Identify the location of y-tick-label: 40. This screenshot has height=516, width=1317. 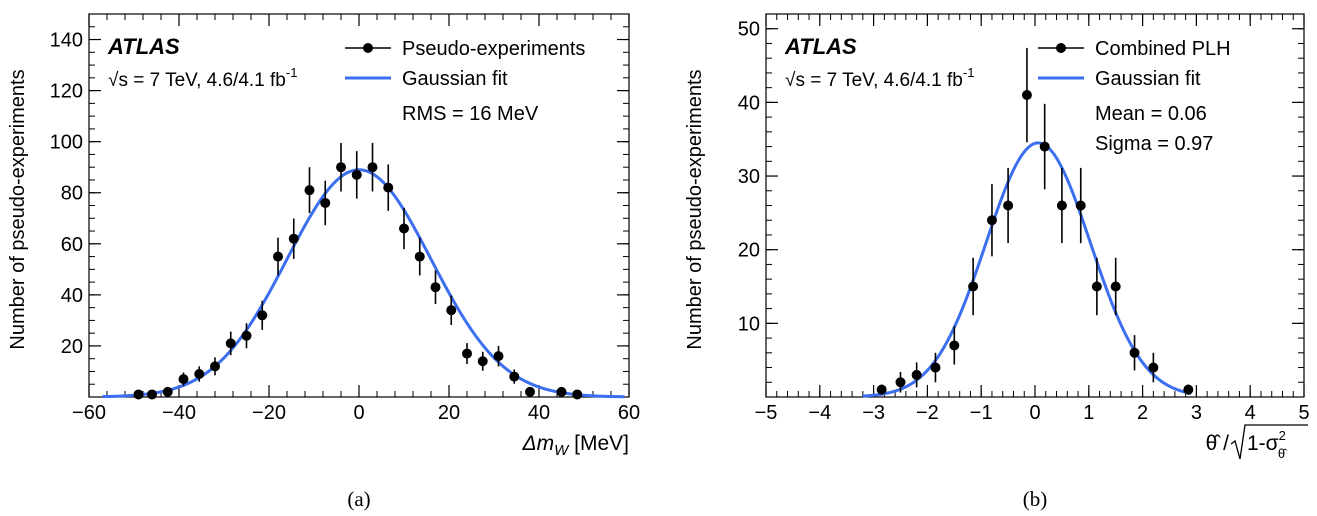
(749, 103).